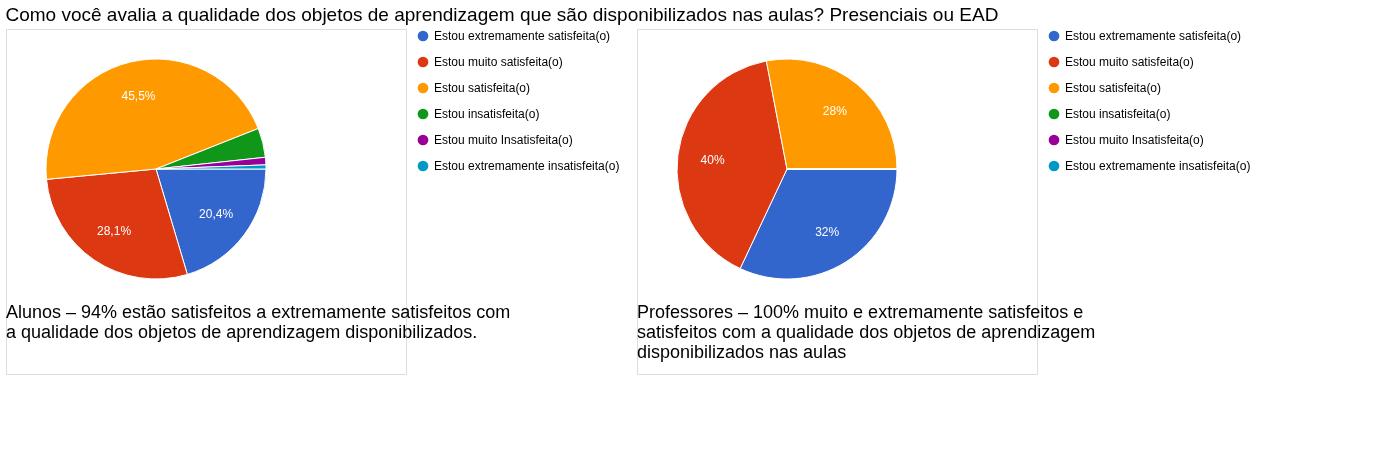 This screenshot has height=452, width=1391. I want to click on chart-title: Como você avalia a qualidade dos objetos de aprendizagem que são disponibilizados nas aulas? Presenciais ou EAD, so click(502, 14).